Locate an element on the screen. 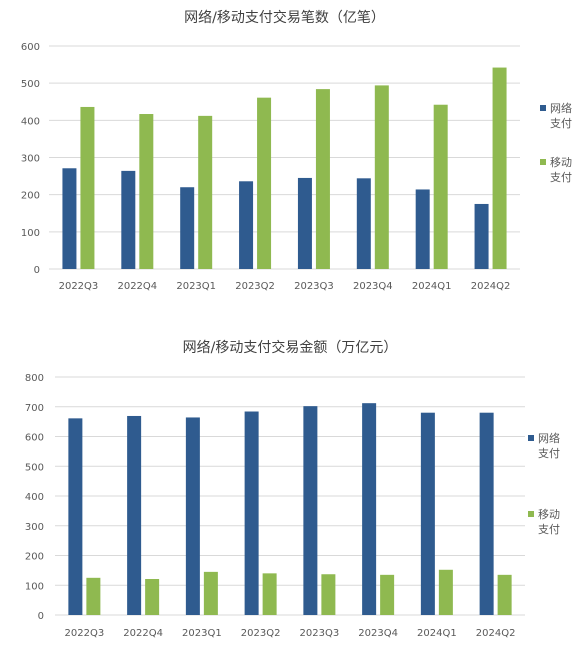  y-tick-label: 800 is located at coordinates (34, 378).